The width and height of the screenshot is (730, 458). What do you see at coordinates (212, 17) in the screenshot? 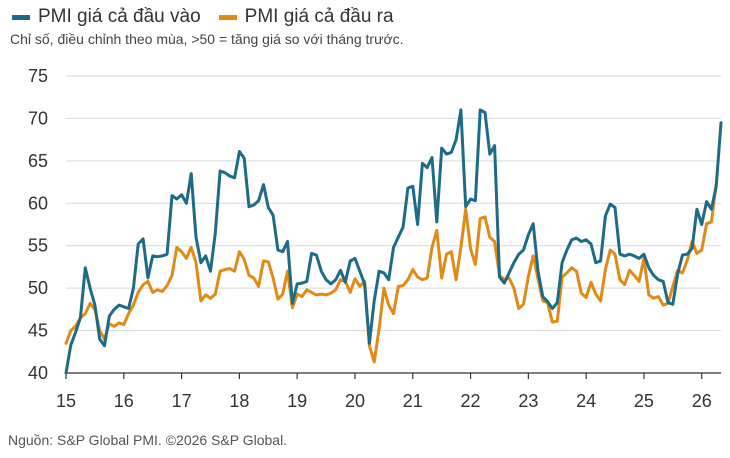
I see `legend: PMI giá cả đầu vào PMI giá cả đầu ra` at bounding box center [212, 17].